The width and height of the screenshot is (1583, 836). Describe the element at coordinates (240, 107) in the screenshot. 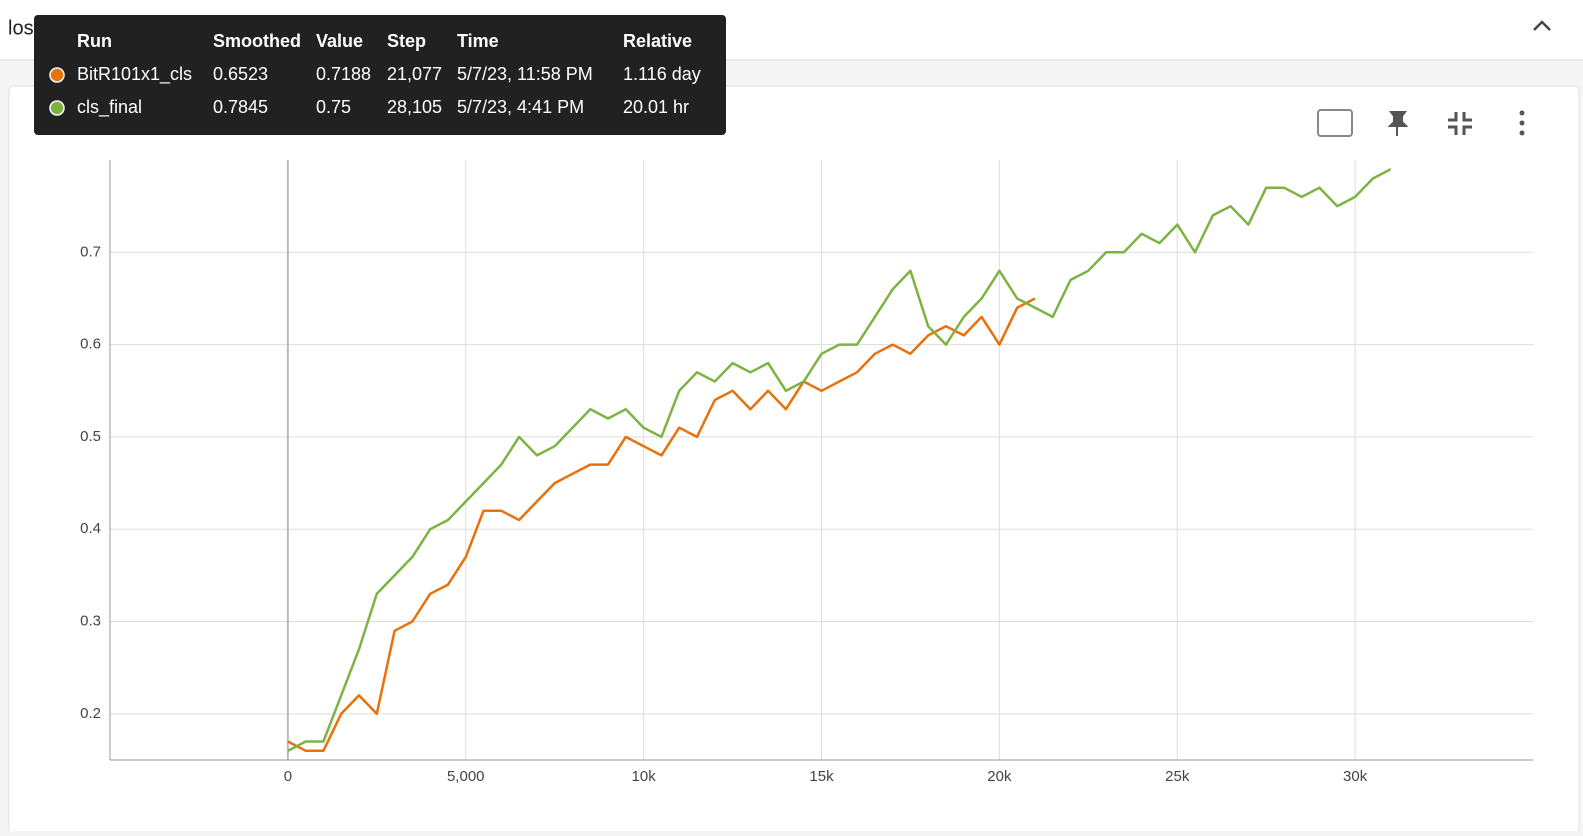

I see `tooltip-cell: 0.7845` at that location.